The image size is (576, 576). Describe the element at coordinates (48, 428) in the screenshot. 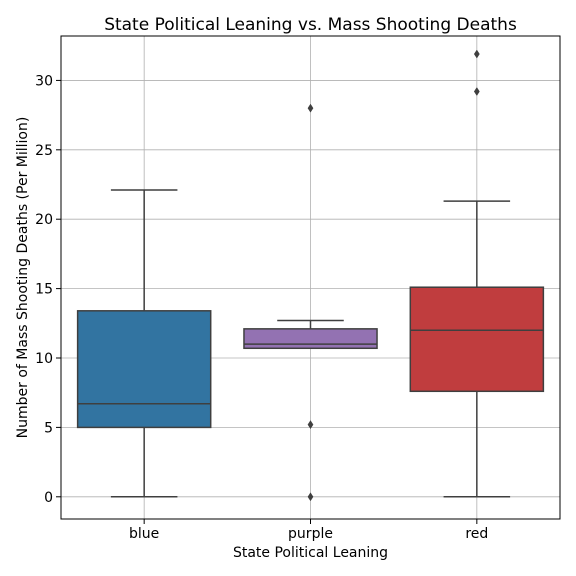

I see `y-tick-label: 5` at that location.